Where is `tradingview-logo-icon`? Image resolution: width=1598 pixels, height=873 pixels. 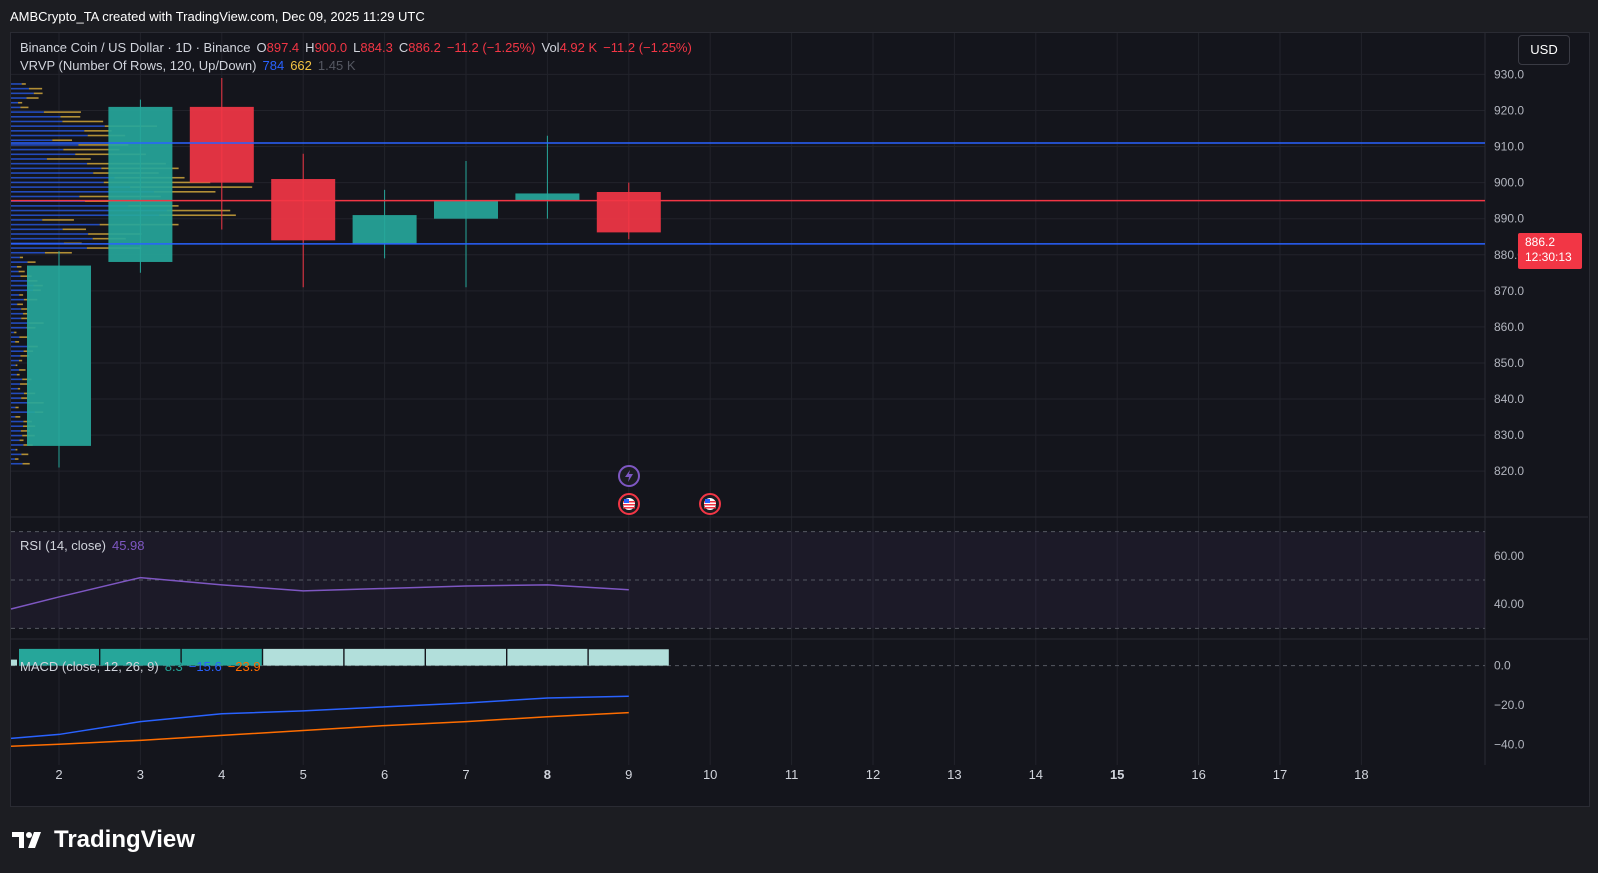
tradingview-logo-icon is located at coordinates (26, 840).